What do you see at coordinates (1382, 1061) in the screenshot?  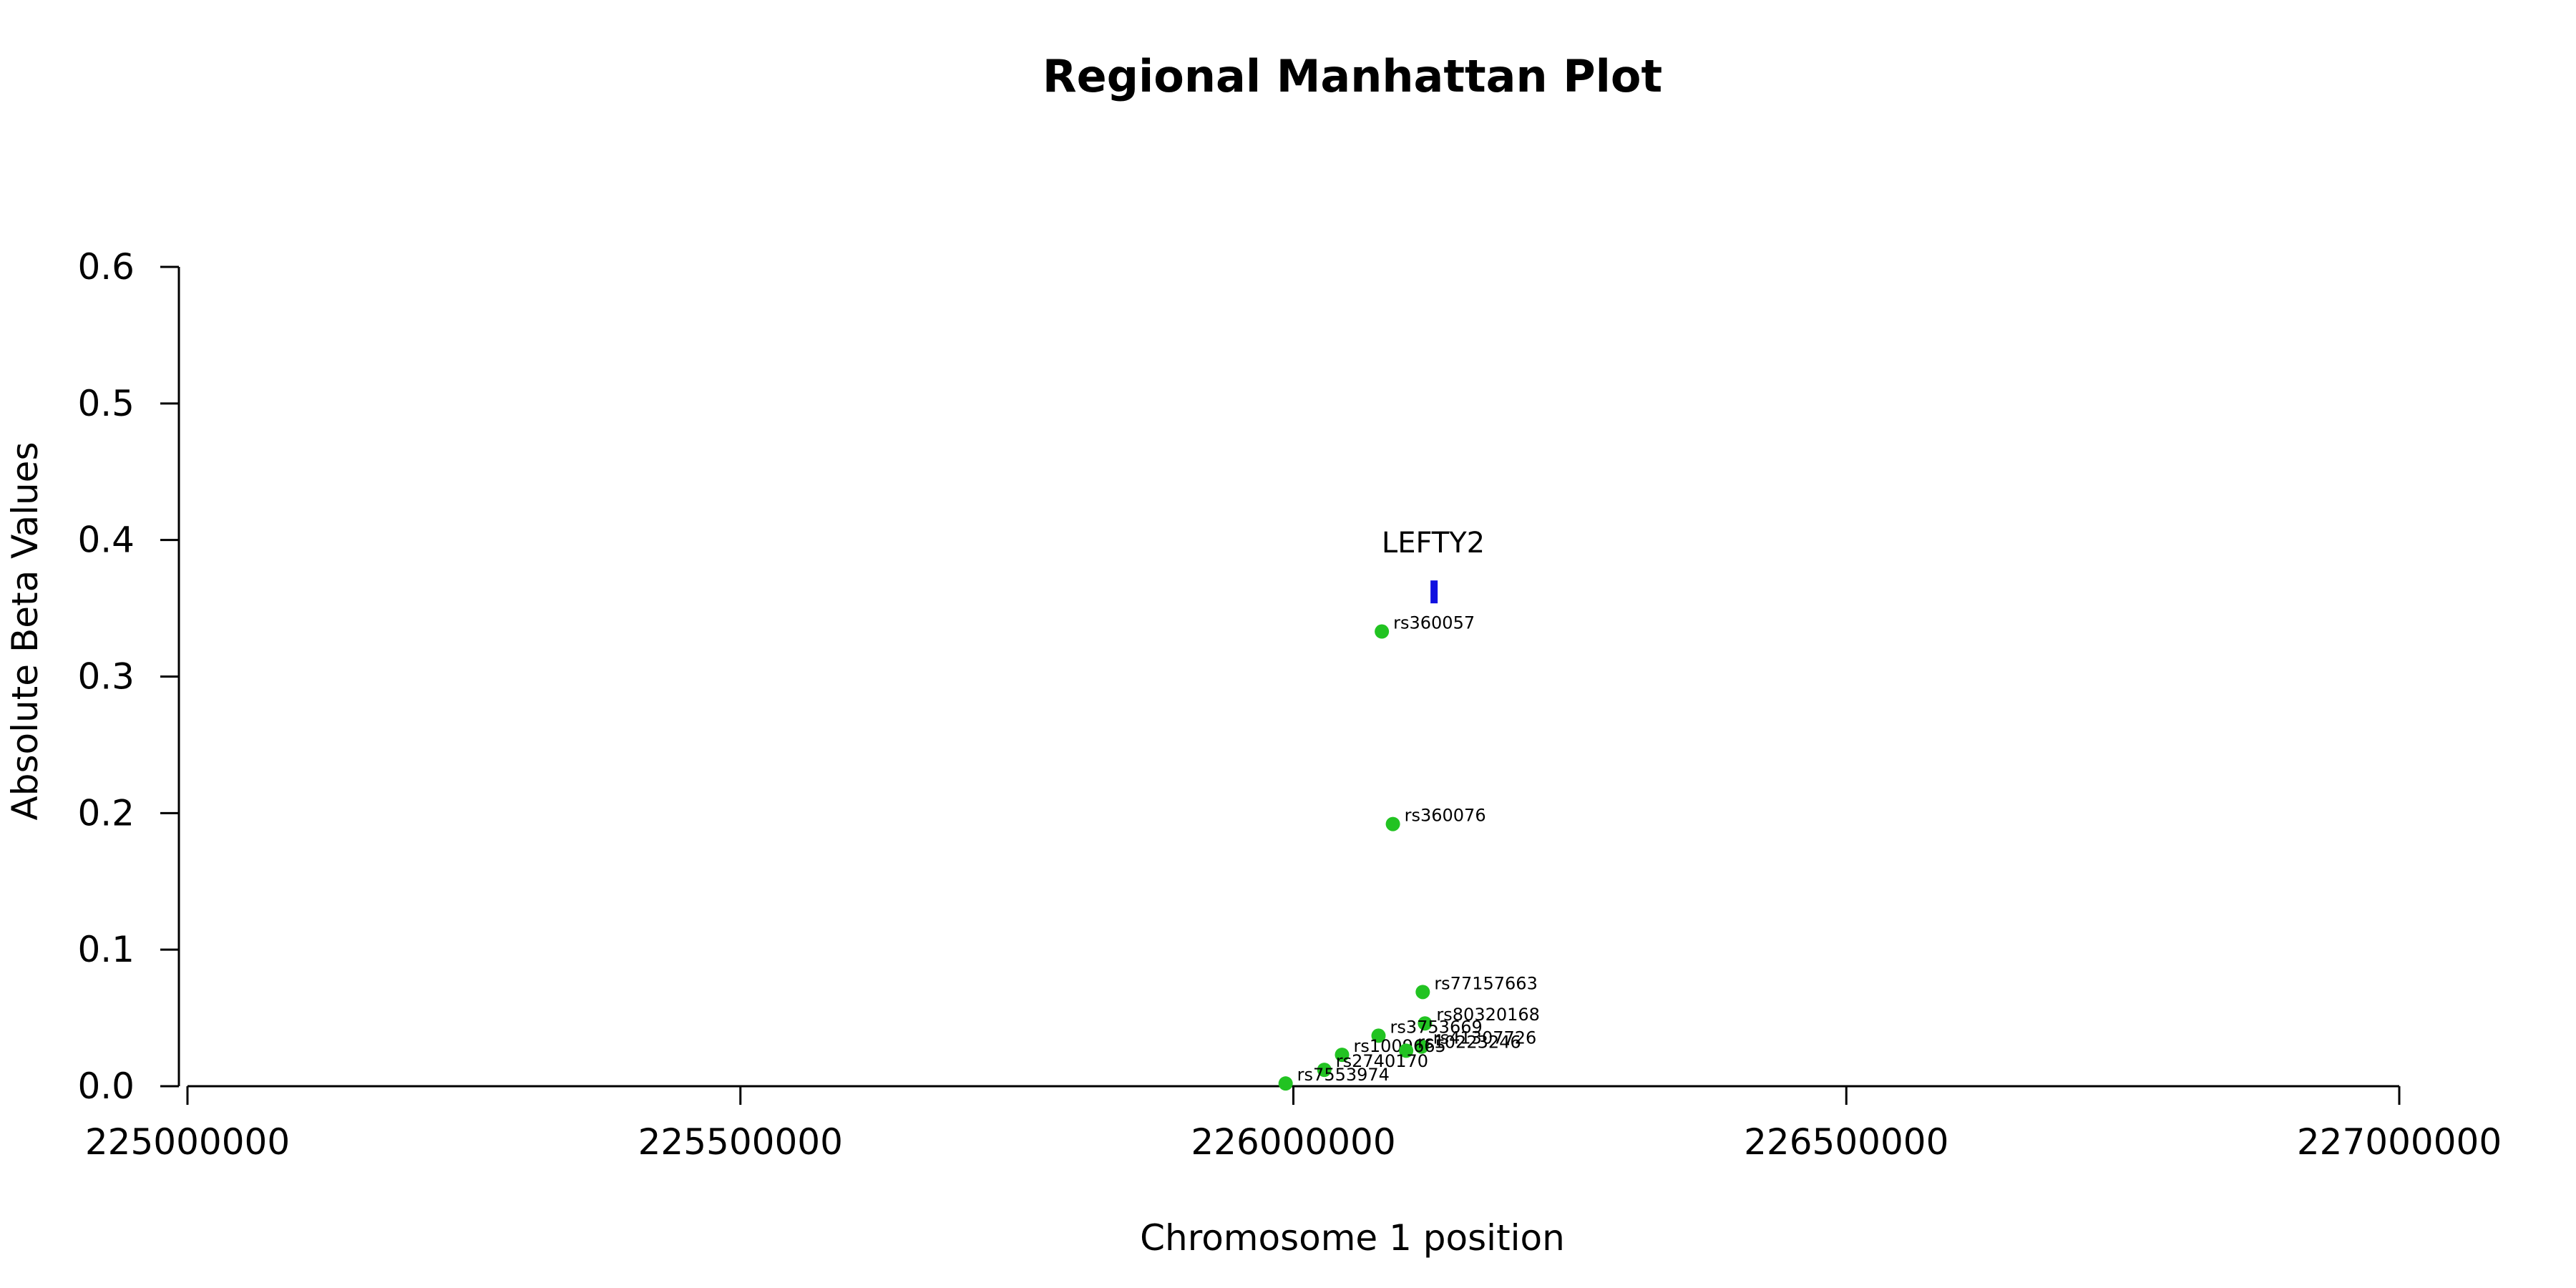 I see `snp-label: rs2740170` at bounding box center [1382, 1061].